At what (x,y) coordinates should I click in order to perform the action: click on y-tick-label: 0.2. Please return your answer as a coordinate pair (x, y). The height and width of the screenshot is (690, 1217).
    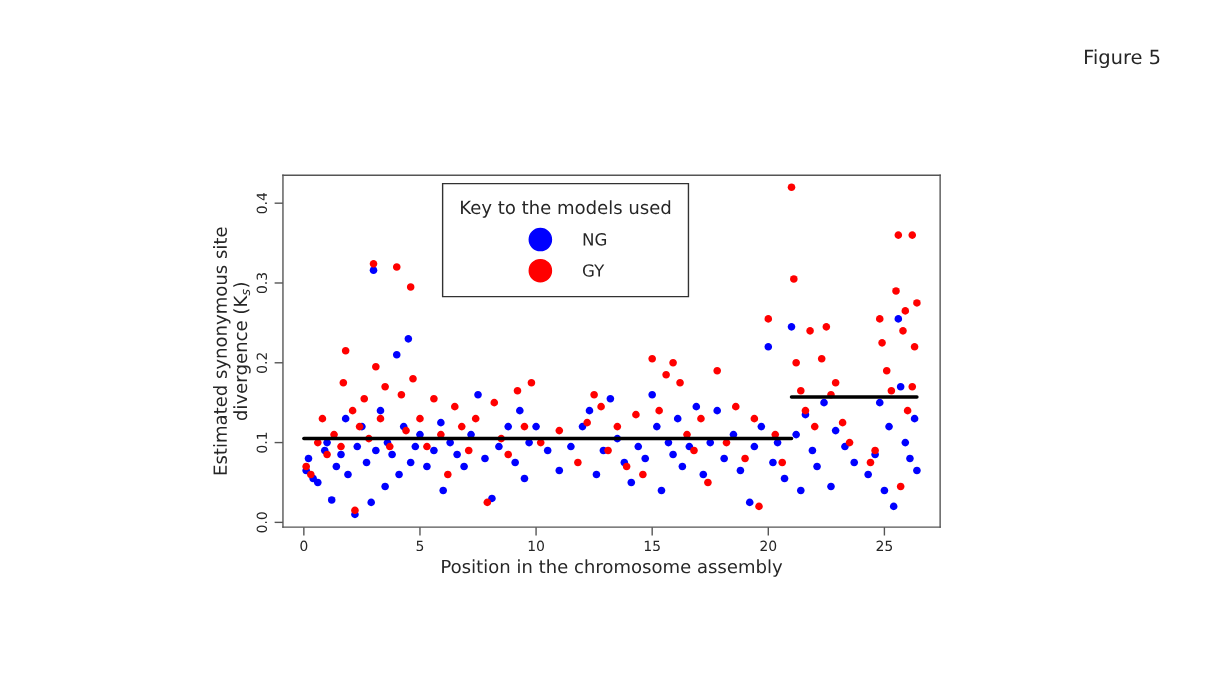
    Looking at the image, I should click on (262, 363).